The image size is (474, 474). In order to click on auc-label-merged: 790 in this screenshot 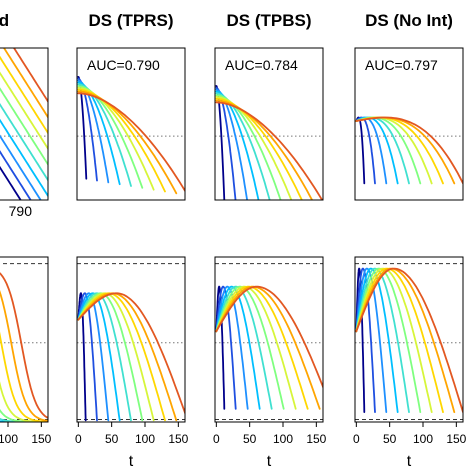, I will do `click(21, 211)`.